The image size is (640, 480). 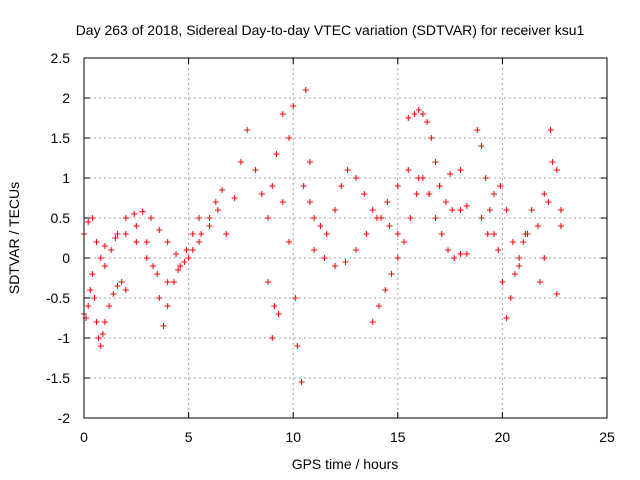 I want to click on x-tick-labels: 0 5 10 15 20 25, so click(x=347, y=437).